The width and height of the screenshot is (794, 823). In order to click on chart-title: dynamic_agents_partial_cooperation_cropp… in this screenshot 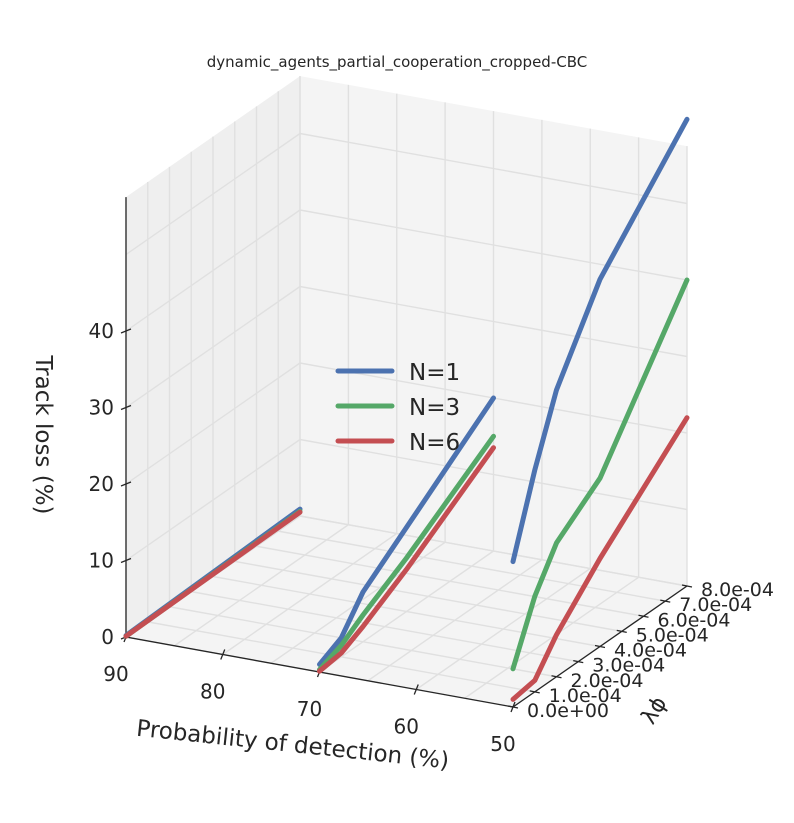, I will do `click(397, 62)`.